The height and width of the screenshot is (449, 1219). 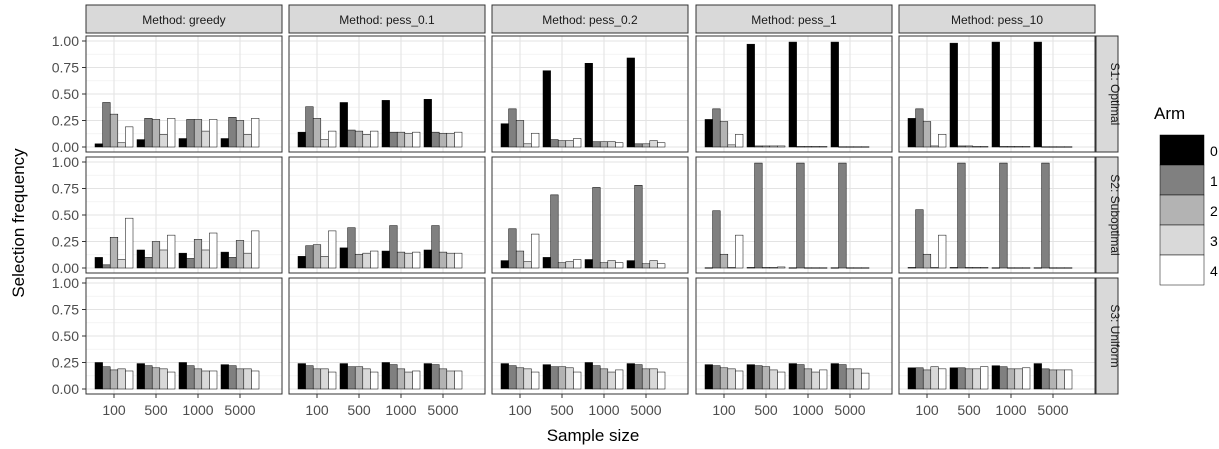 What do you see at coordinates (359, 410) in the screenshot?
I see `x-tick-label: 500` at bounding box center [359, 410].